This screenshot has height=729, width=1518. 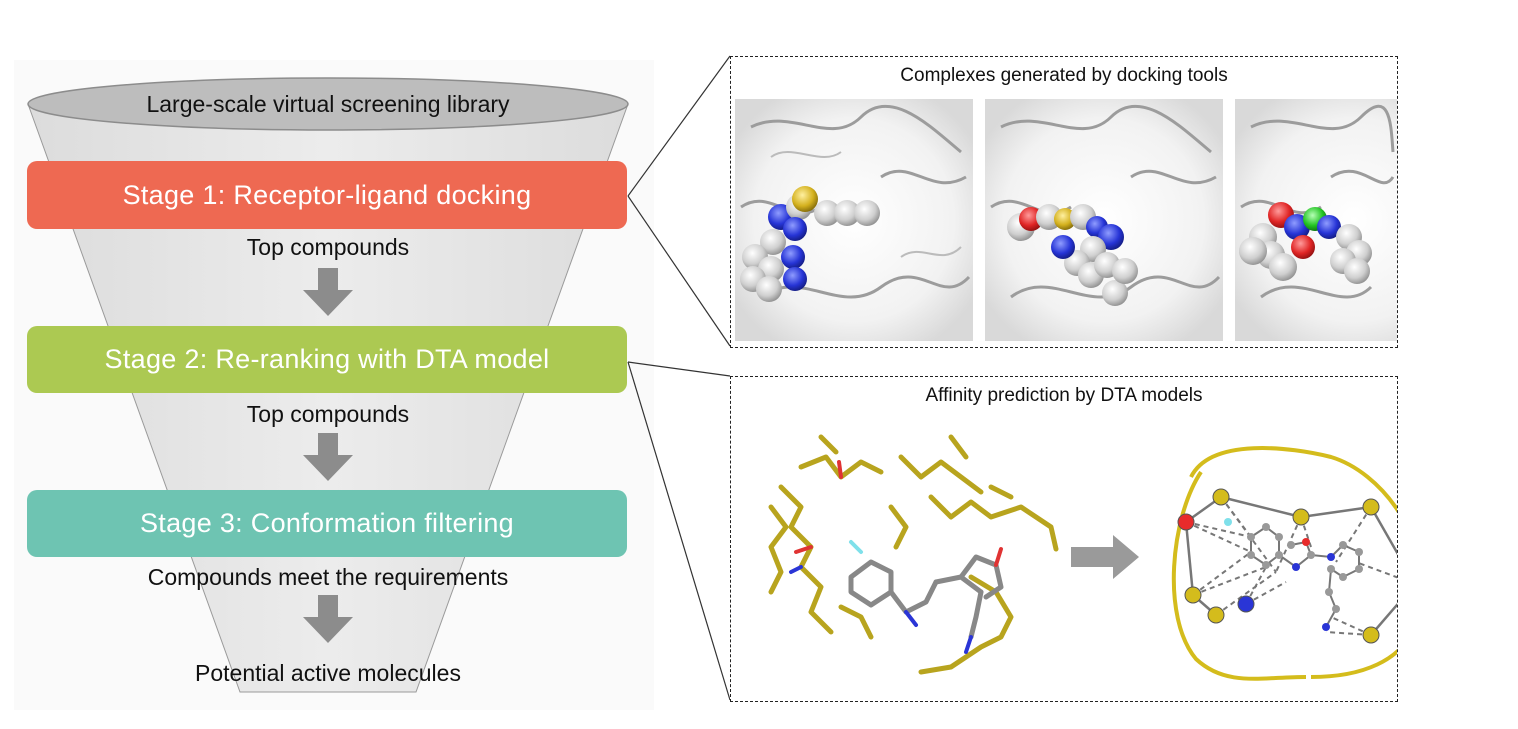 I want to click on stage-1-box: Stage 1: Receptor-ligand docking, so click(x=327, y=195).